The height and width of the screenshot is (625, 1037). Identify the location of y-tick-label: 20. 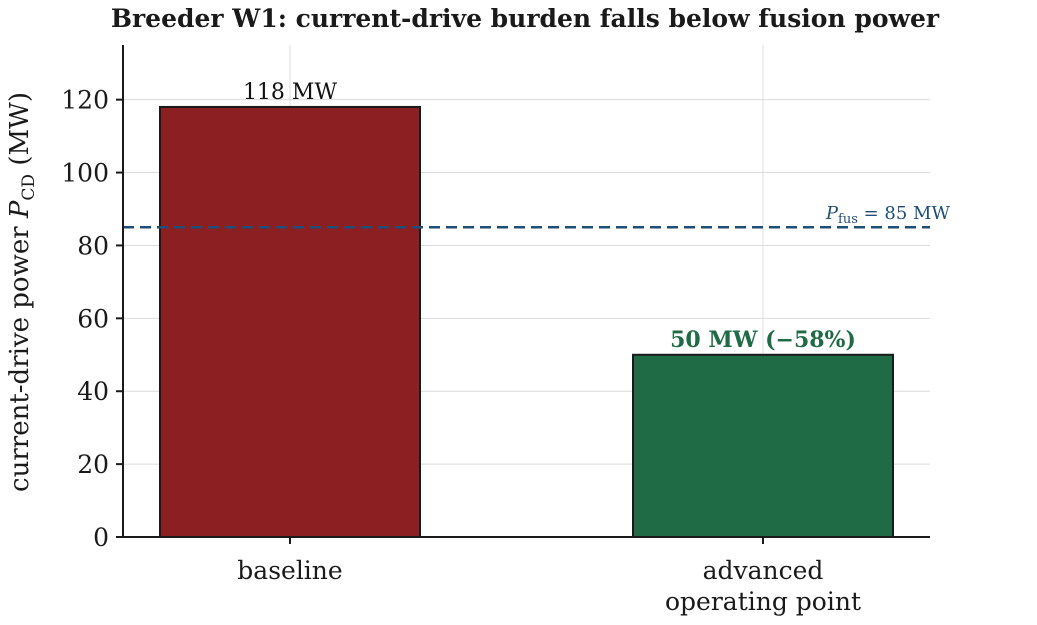
(93, 464).